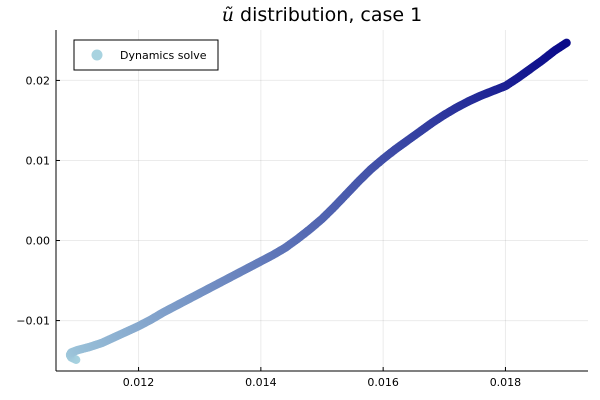  Describe the element at coordinates (163, 55) in the screenshot. I see `legend-label: Dynamics solve` at that location.